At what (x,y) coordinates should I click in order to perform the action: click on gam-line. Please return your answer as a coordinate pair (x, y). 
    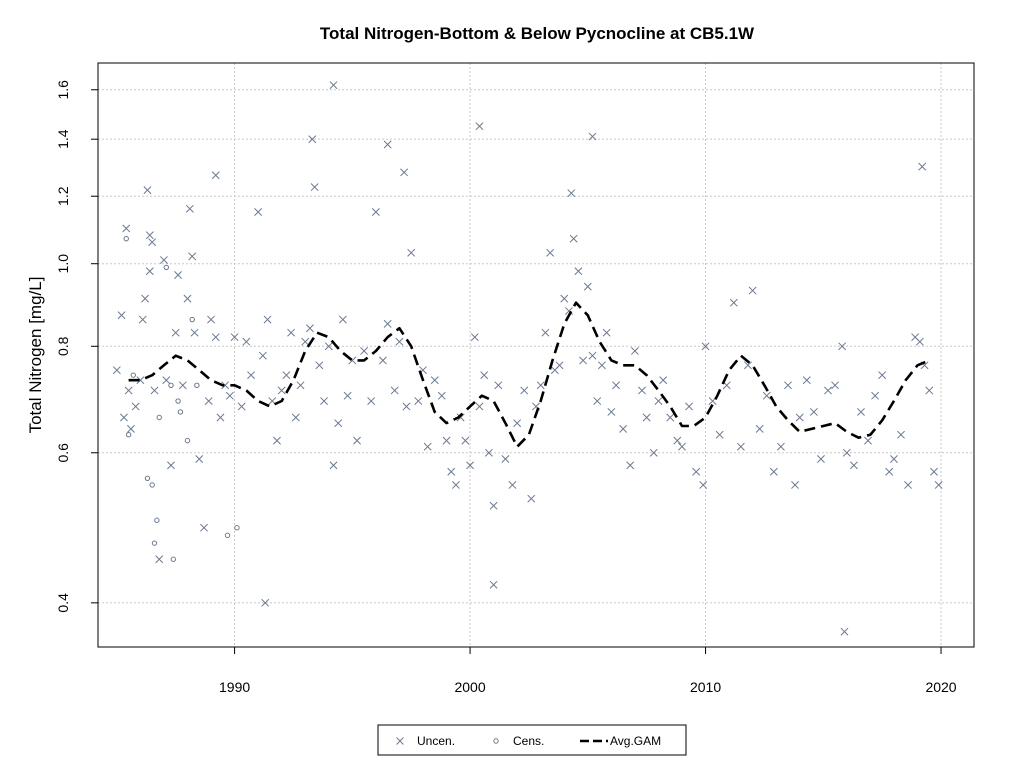
    Looking at the image, I should click on (529, 374).